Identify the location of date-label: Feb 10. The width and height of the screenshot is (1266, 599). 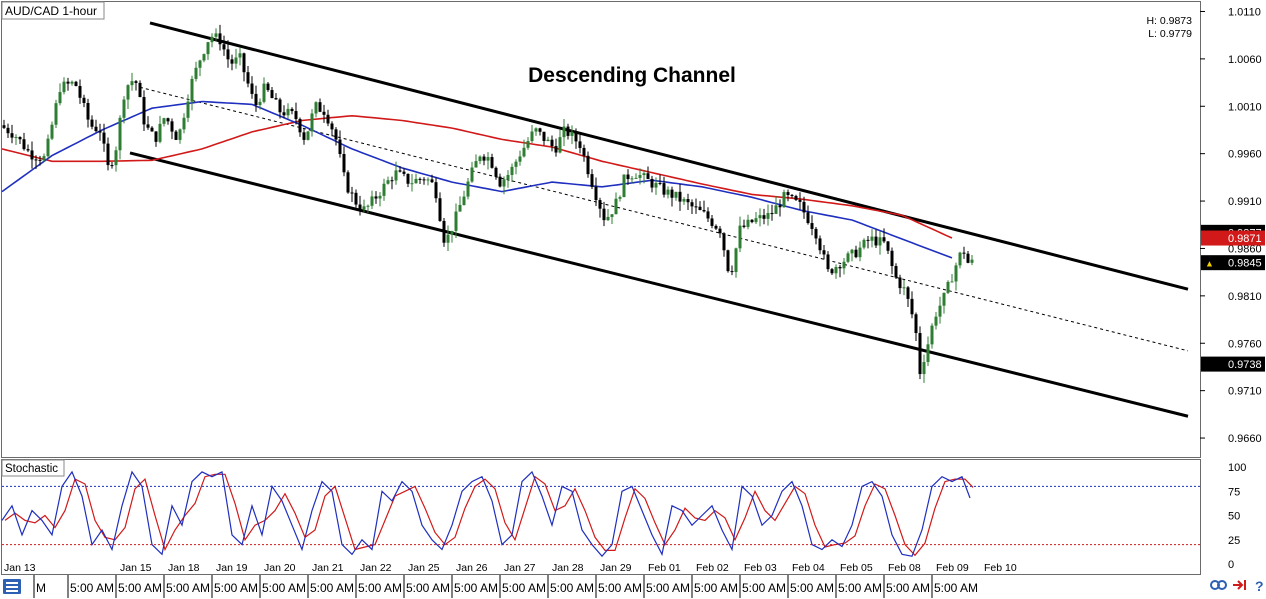
(1000, 568).